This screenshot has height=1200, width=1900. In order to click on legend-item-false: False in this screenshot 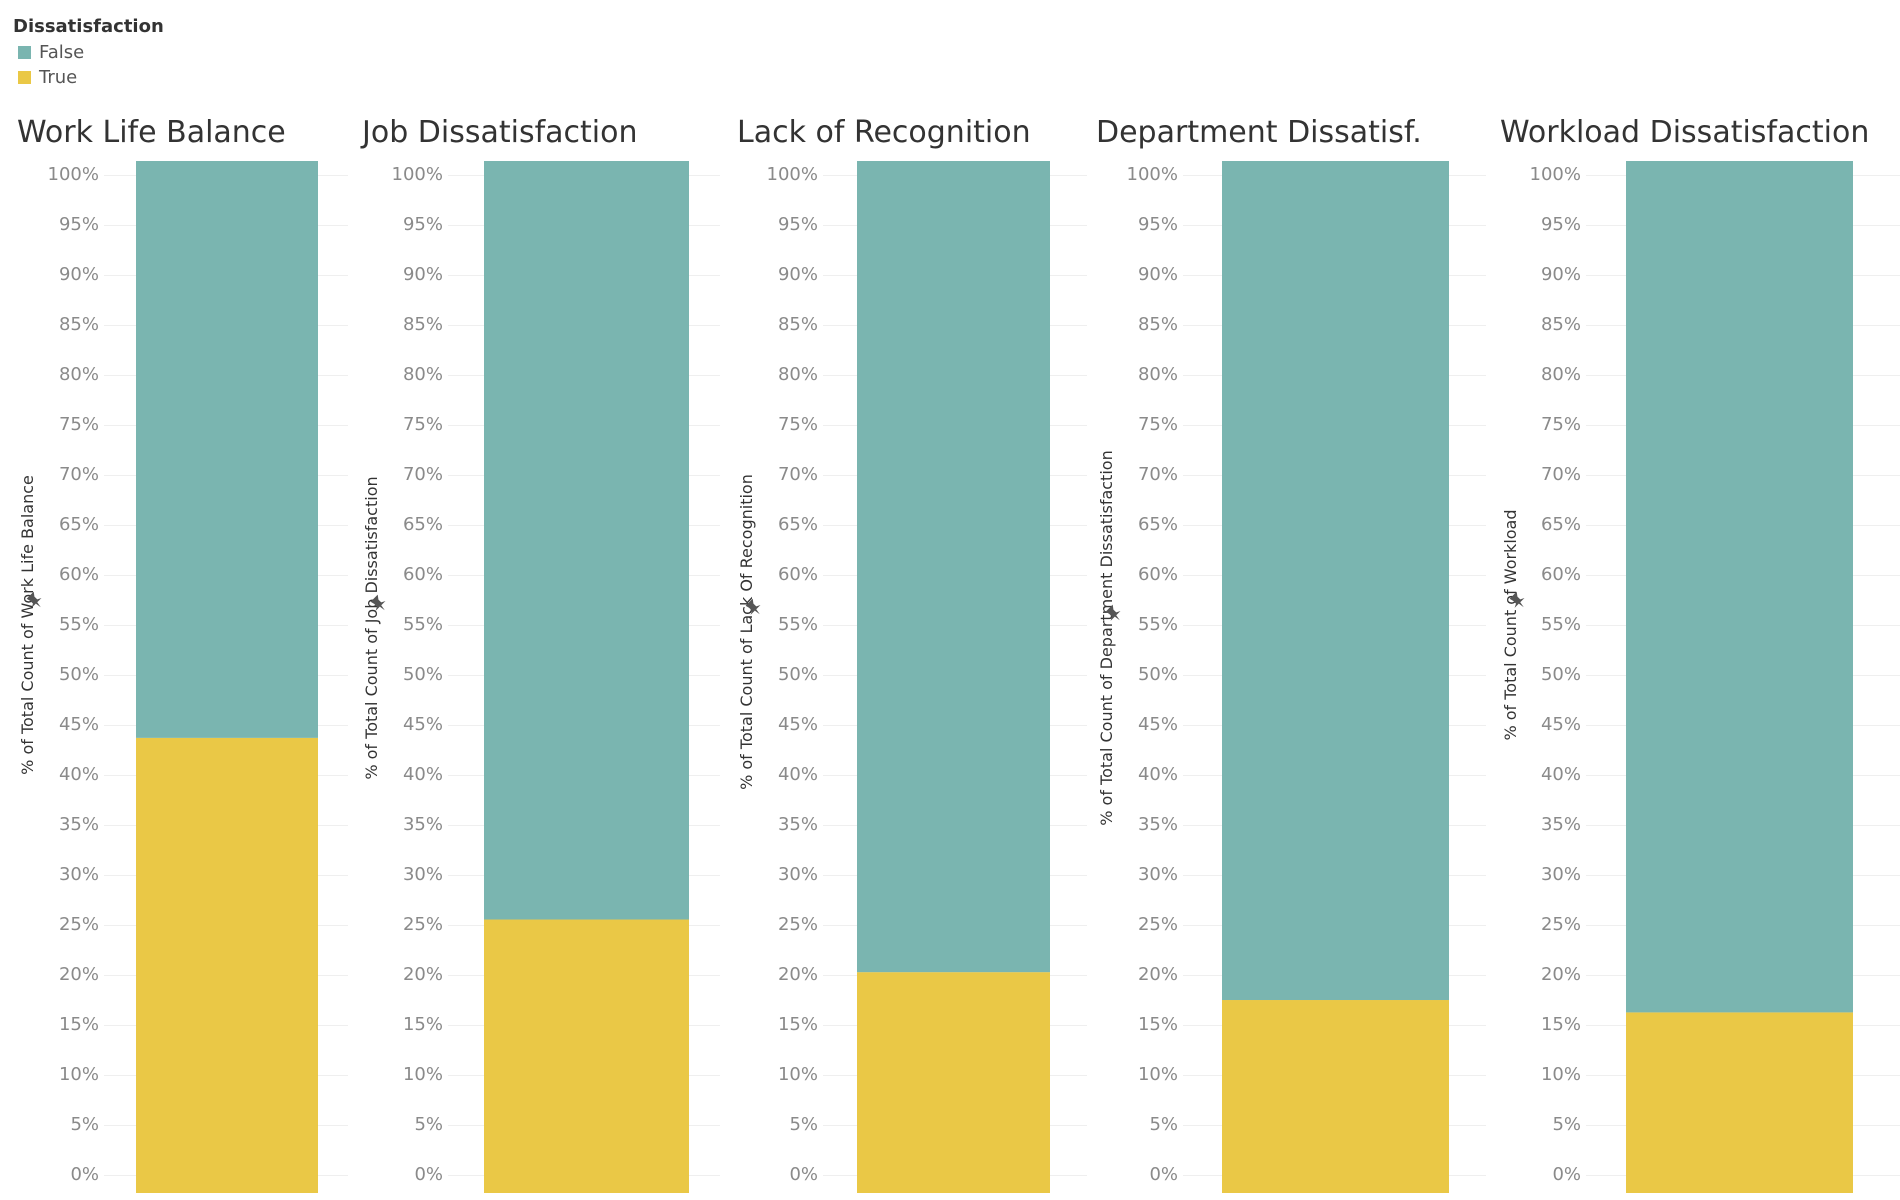, I will do `click(88, 52)`.